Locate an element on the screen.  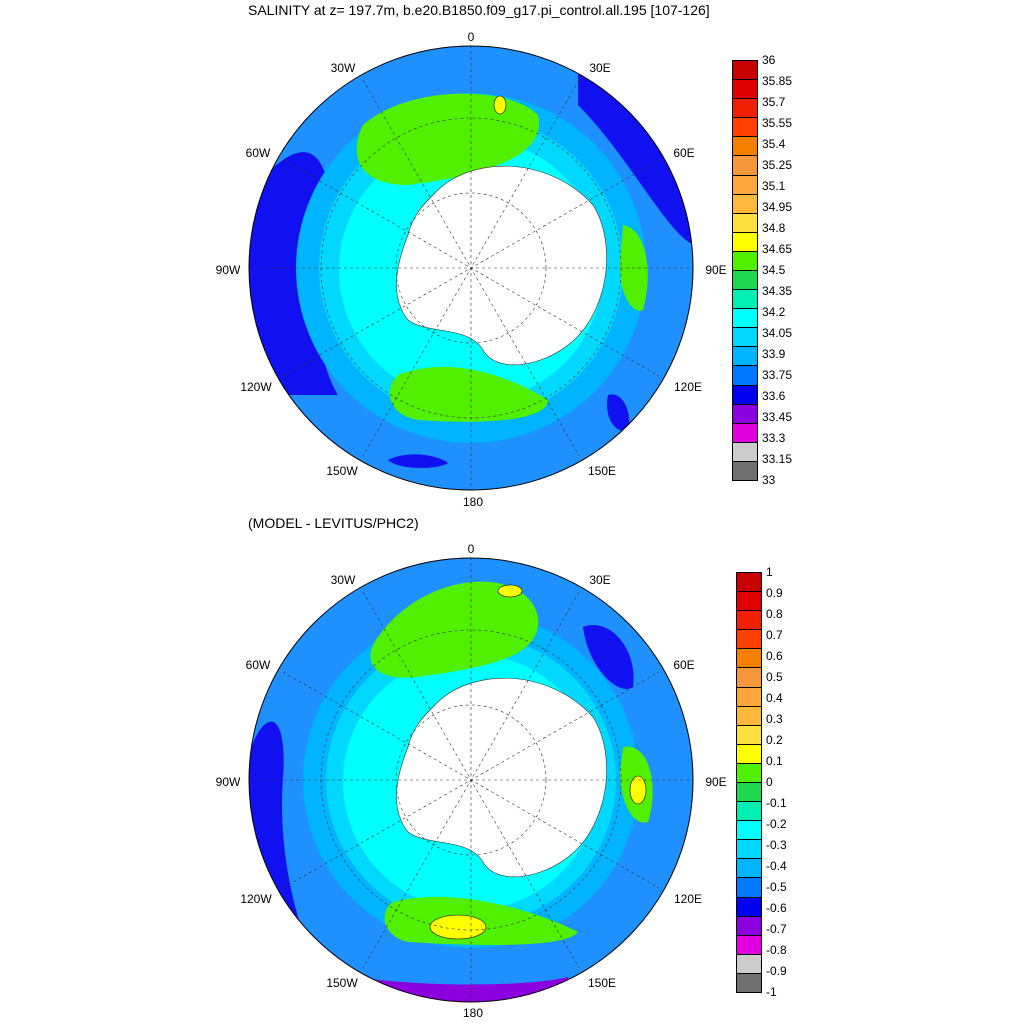
panel2-title: (MODEL - LEVITUS/PHC2) is located at coordinates (333, 523).